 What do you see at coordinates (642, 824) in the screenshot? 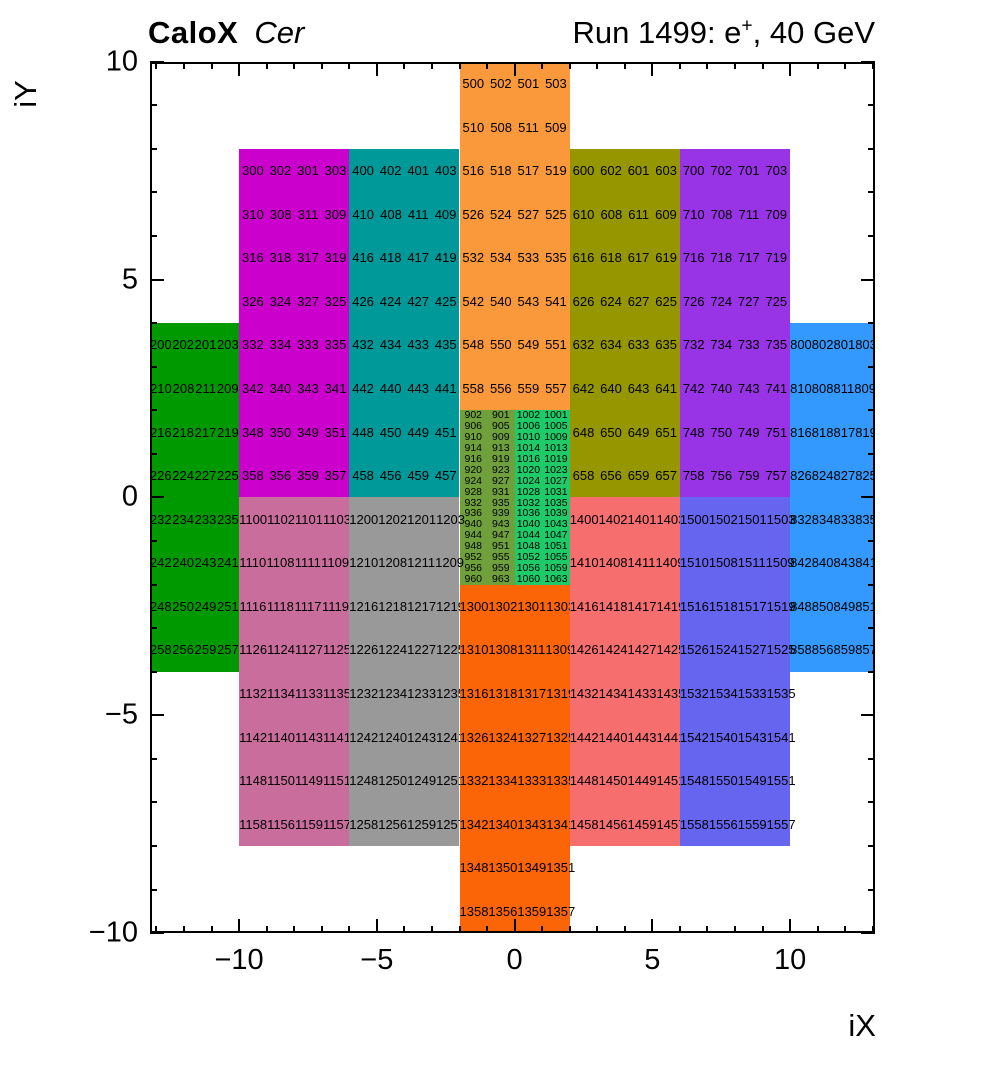
I see `channel-number: 1459` at bounding box center [642, 824].